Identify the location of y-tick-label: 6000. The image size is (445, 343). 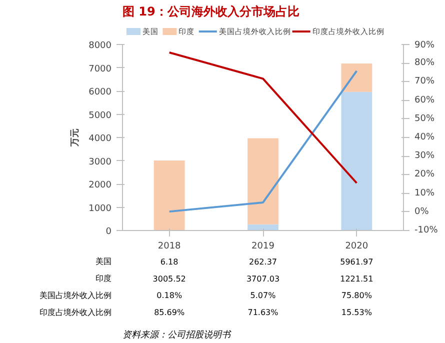
(100, 93).